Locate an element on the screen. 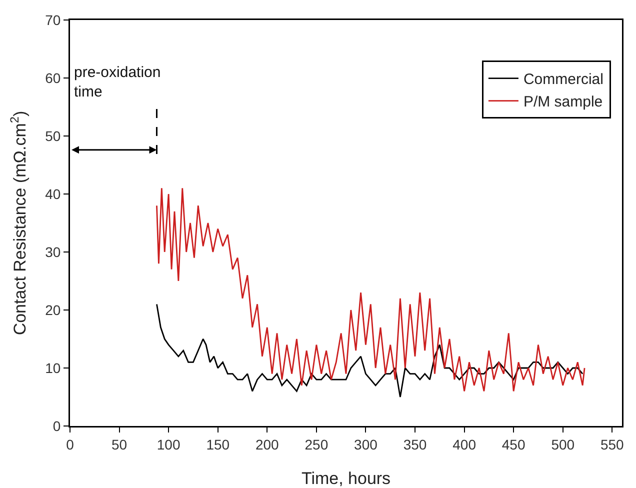  x-tick-label: 450 is located at coordinates (514, 444).